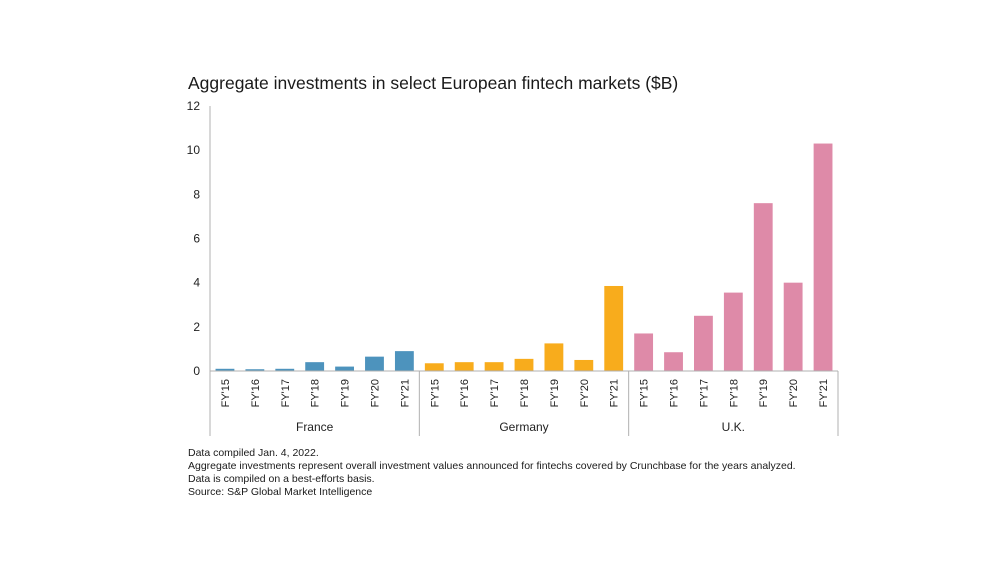 Image resolution: width=1000 pixels, height=562 pixels. What do you see at coordinates (280, 492) in the screenshot?
I see `note-source: Source: S&P Global Market Intelligence` at bounding box center [280, 492].